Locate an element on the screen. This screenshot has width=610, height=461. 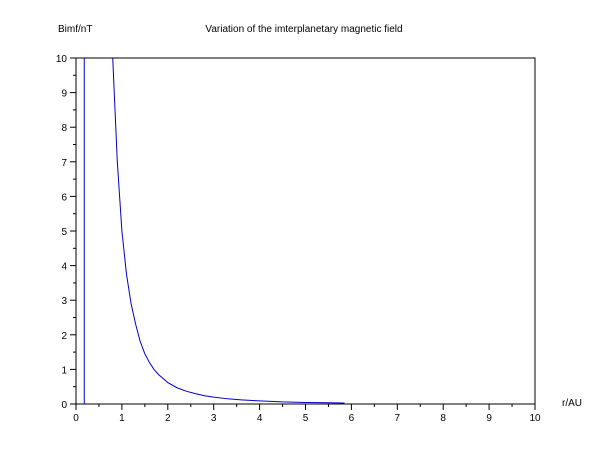
x-tick-label: 2 is located at coordinates (168, 418).